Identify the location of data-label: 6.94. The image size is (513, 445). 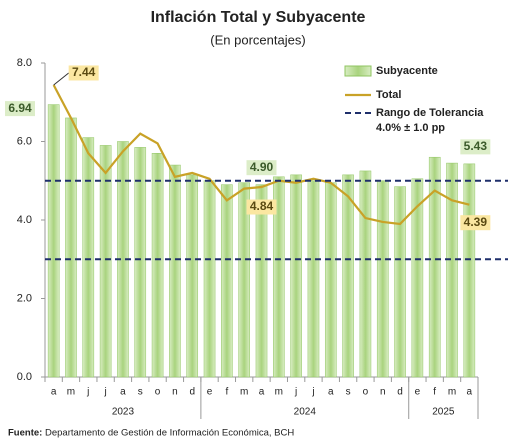
(20, 108).